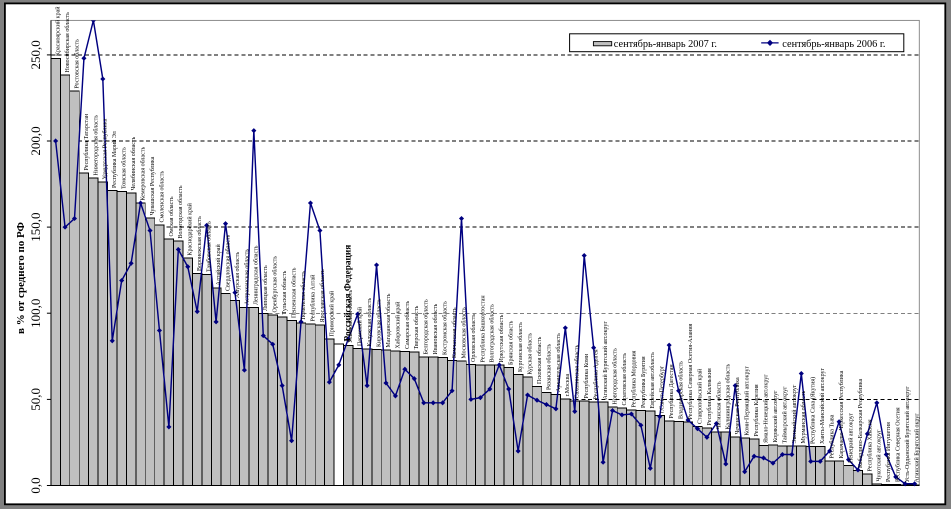 The width and height of the screenshot is (951, 509). What do you see at coordinates (463, 333) in the screenshot?
I see `svg-text: Московская область` at bounding box center [463, 333].